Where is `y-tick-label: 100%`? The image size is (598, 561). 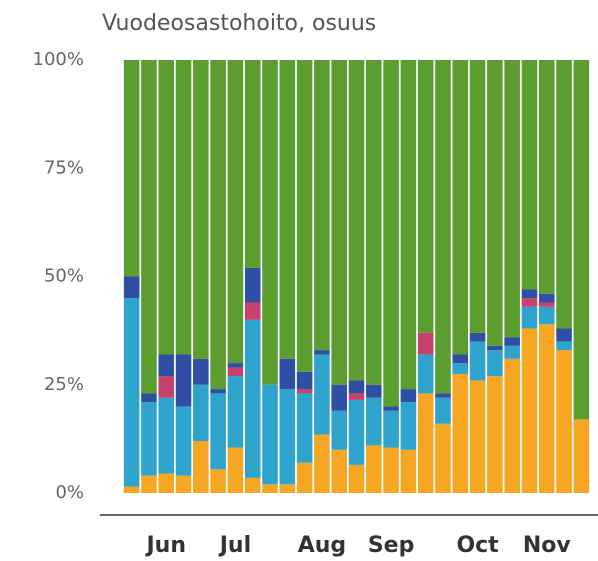 y-tick-label: 100% is located at coordinates (58, 59).